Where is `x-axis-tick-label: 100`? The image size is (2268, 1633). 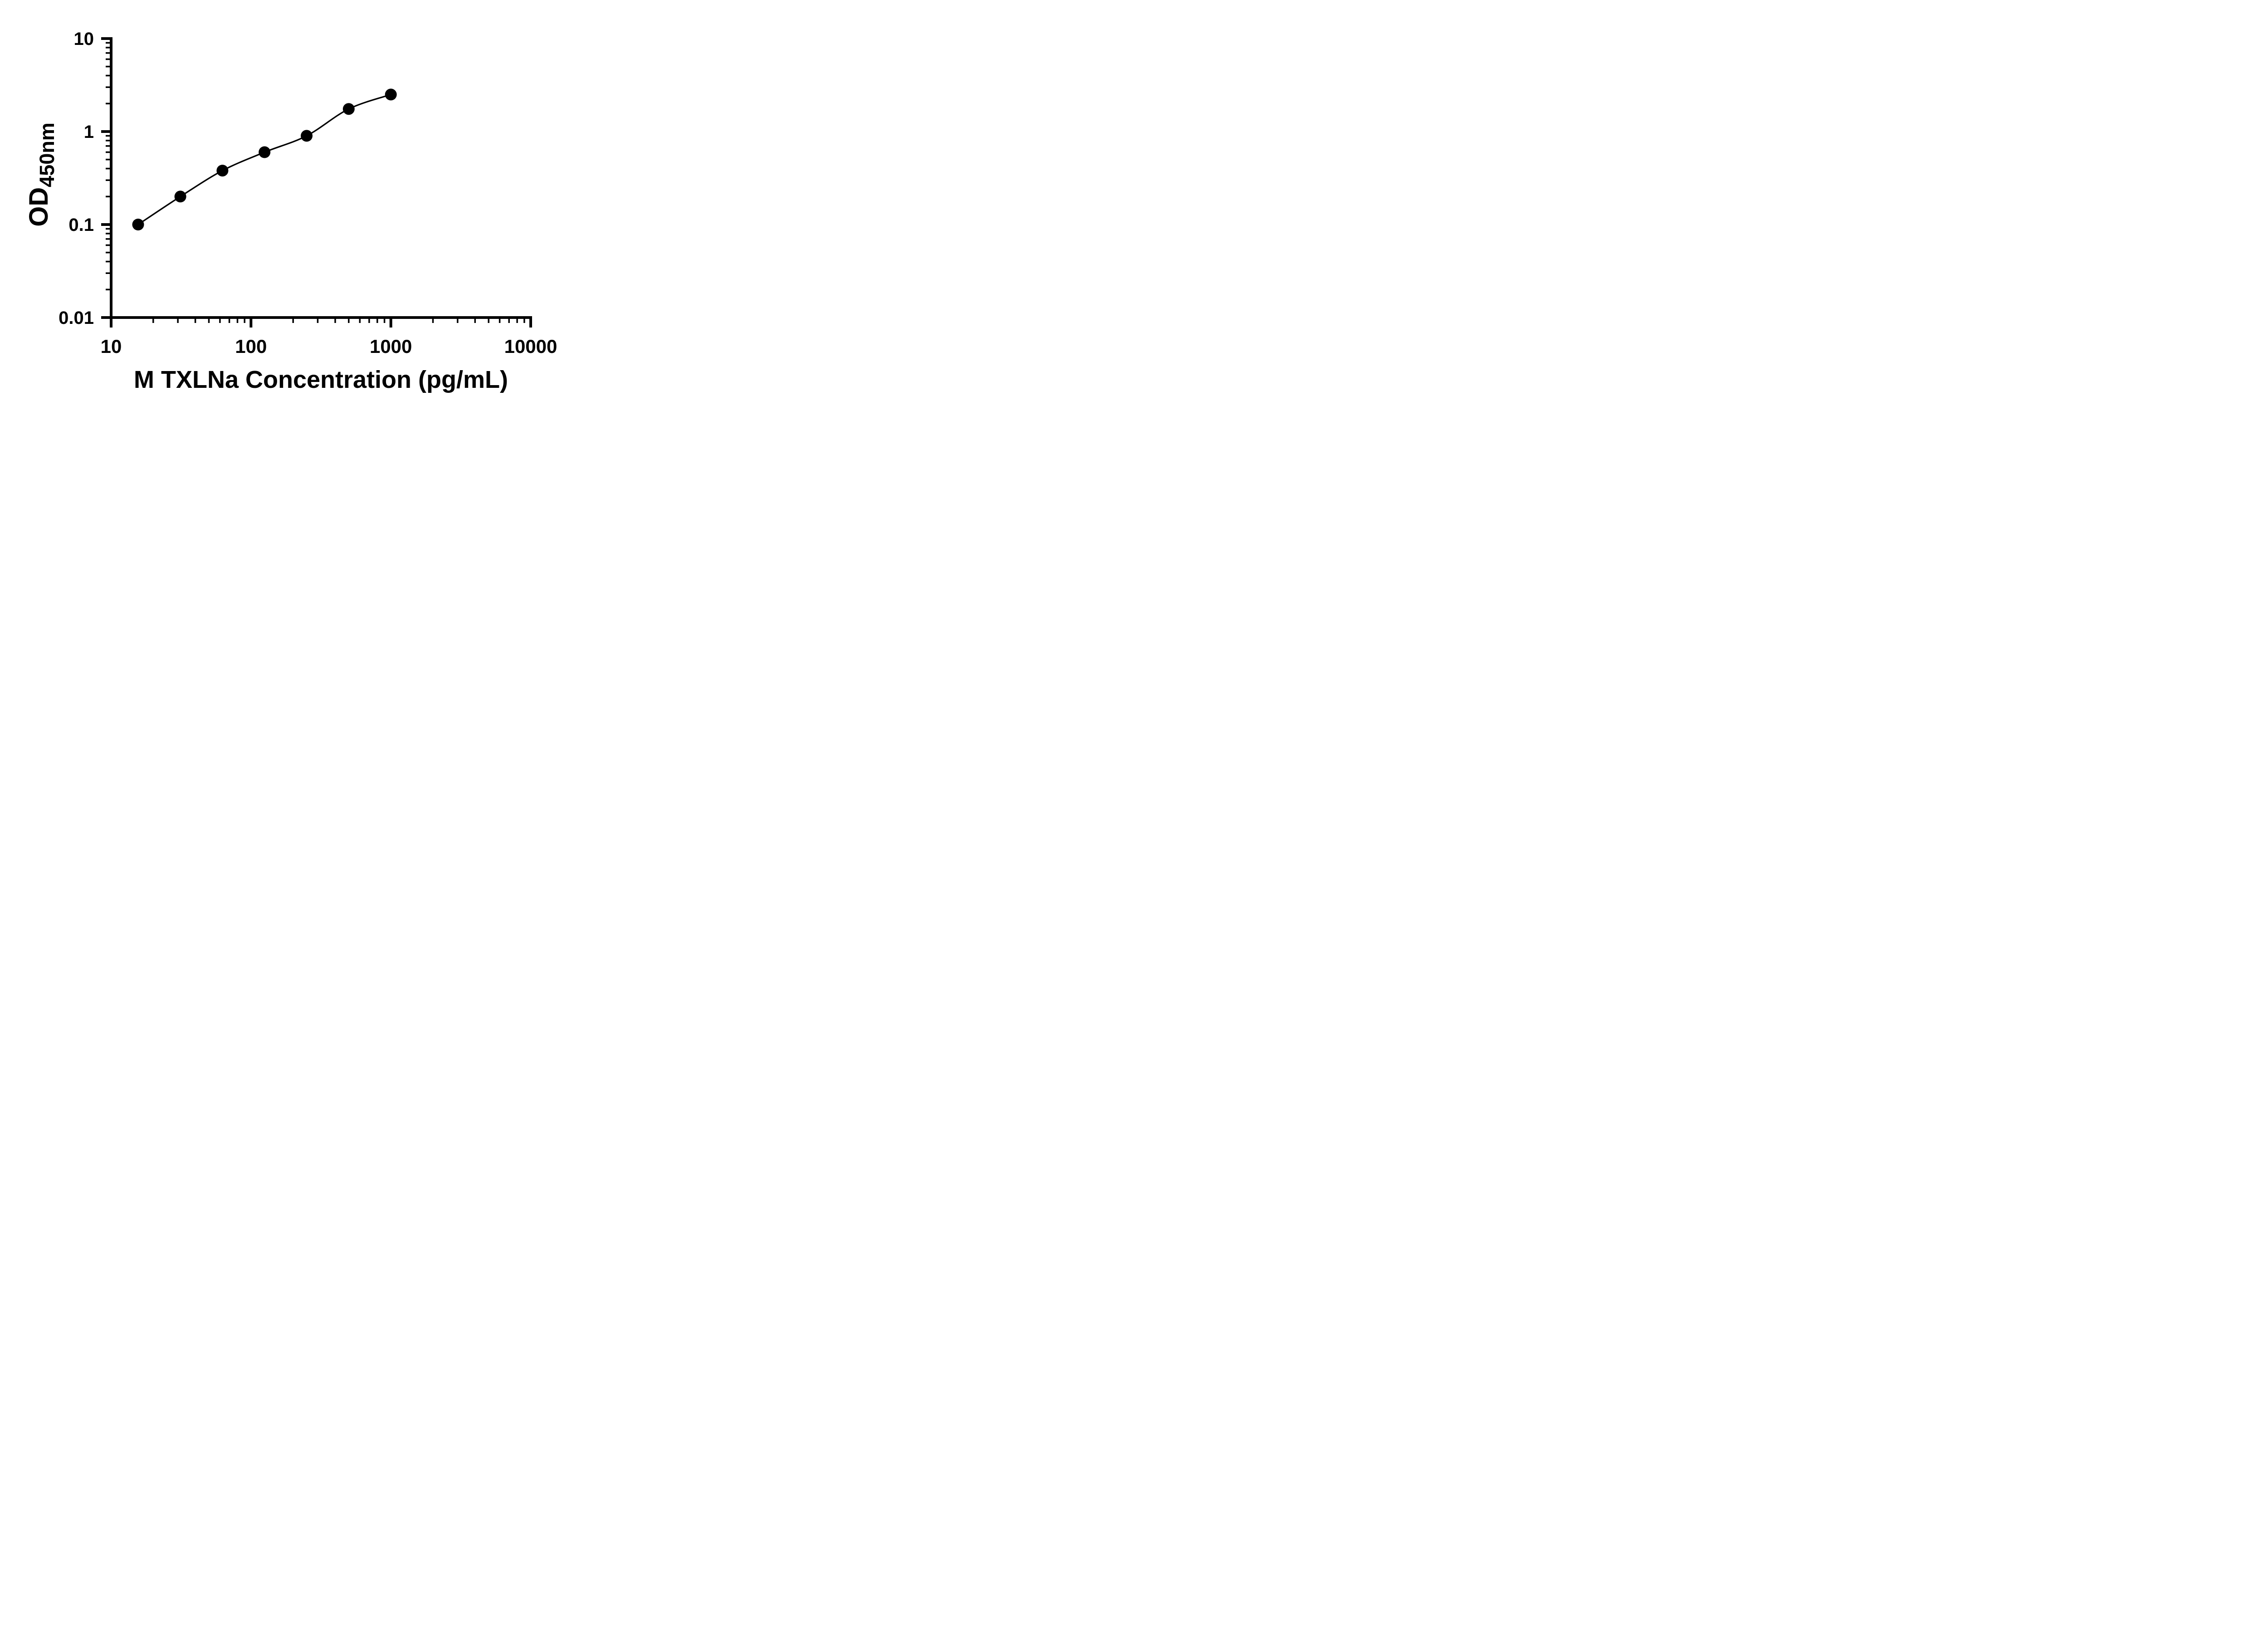
x-axis-tick-label: 100 is located at coordinates (251, 346).